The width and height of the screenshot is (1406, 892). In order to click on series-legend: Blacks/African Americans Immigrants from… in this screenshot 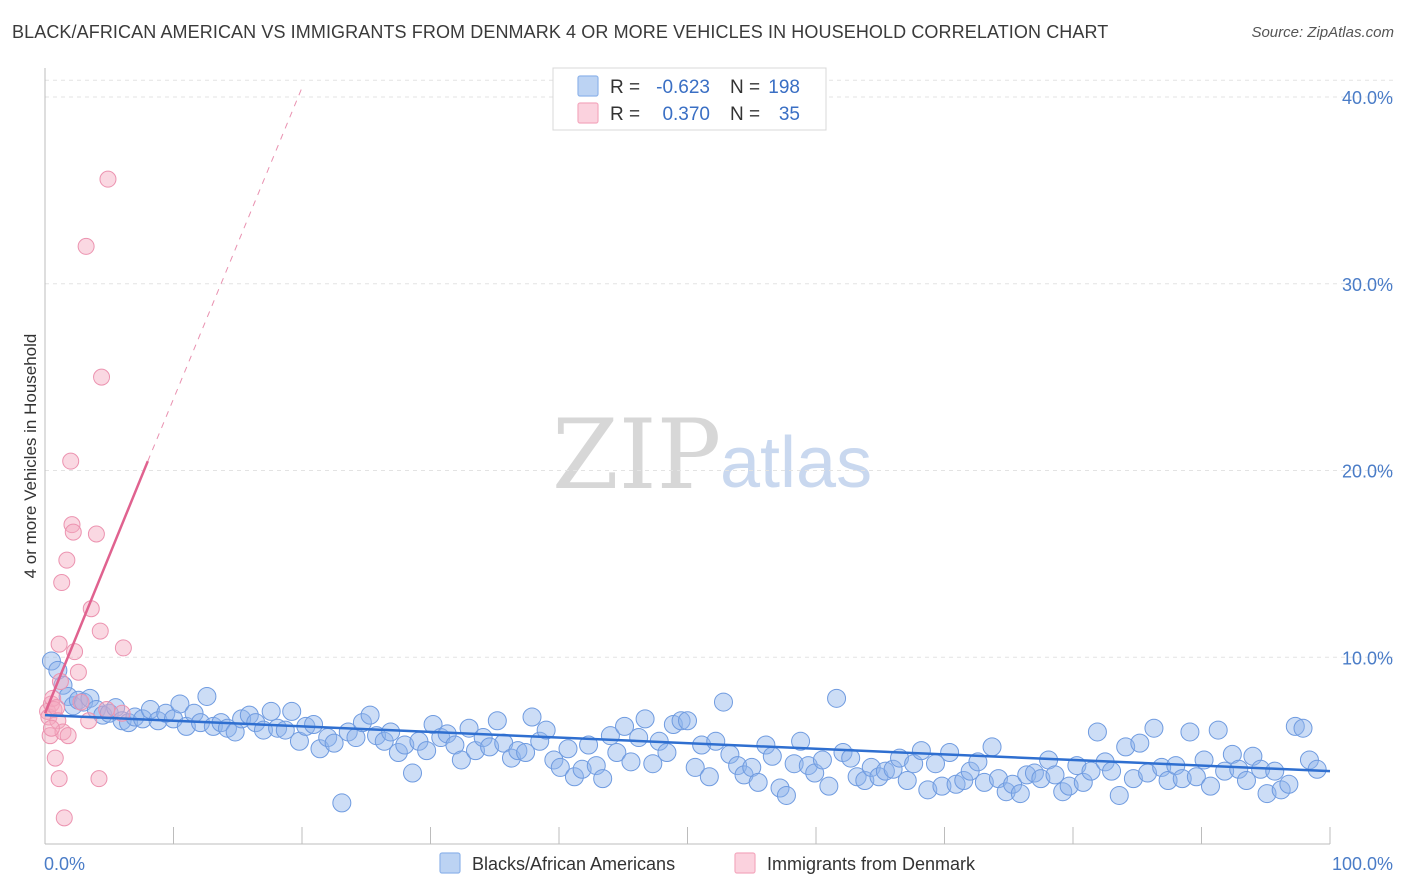, I will do `click(707, 863)`.